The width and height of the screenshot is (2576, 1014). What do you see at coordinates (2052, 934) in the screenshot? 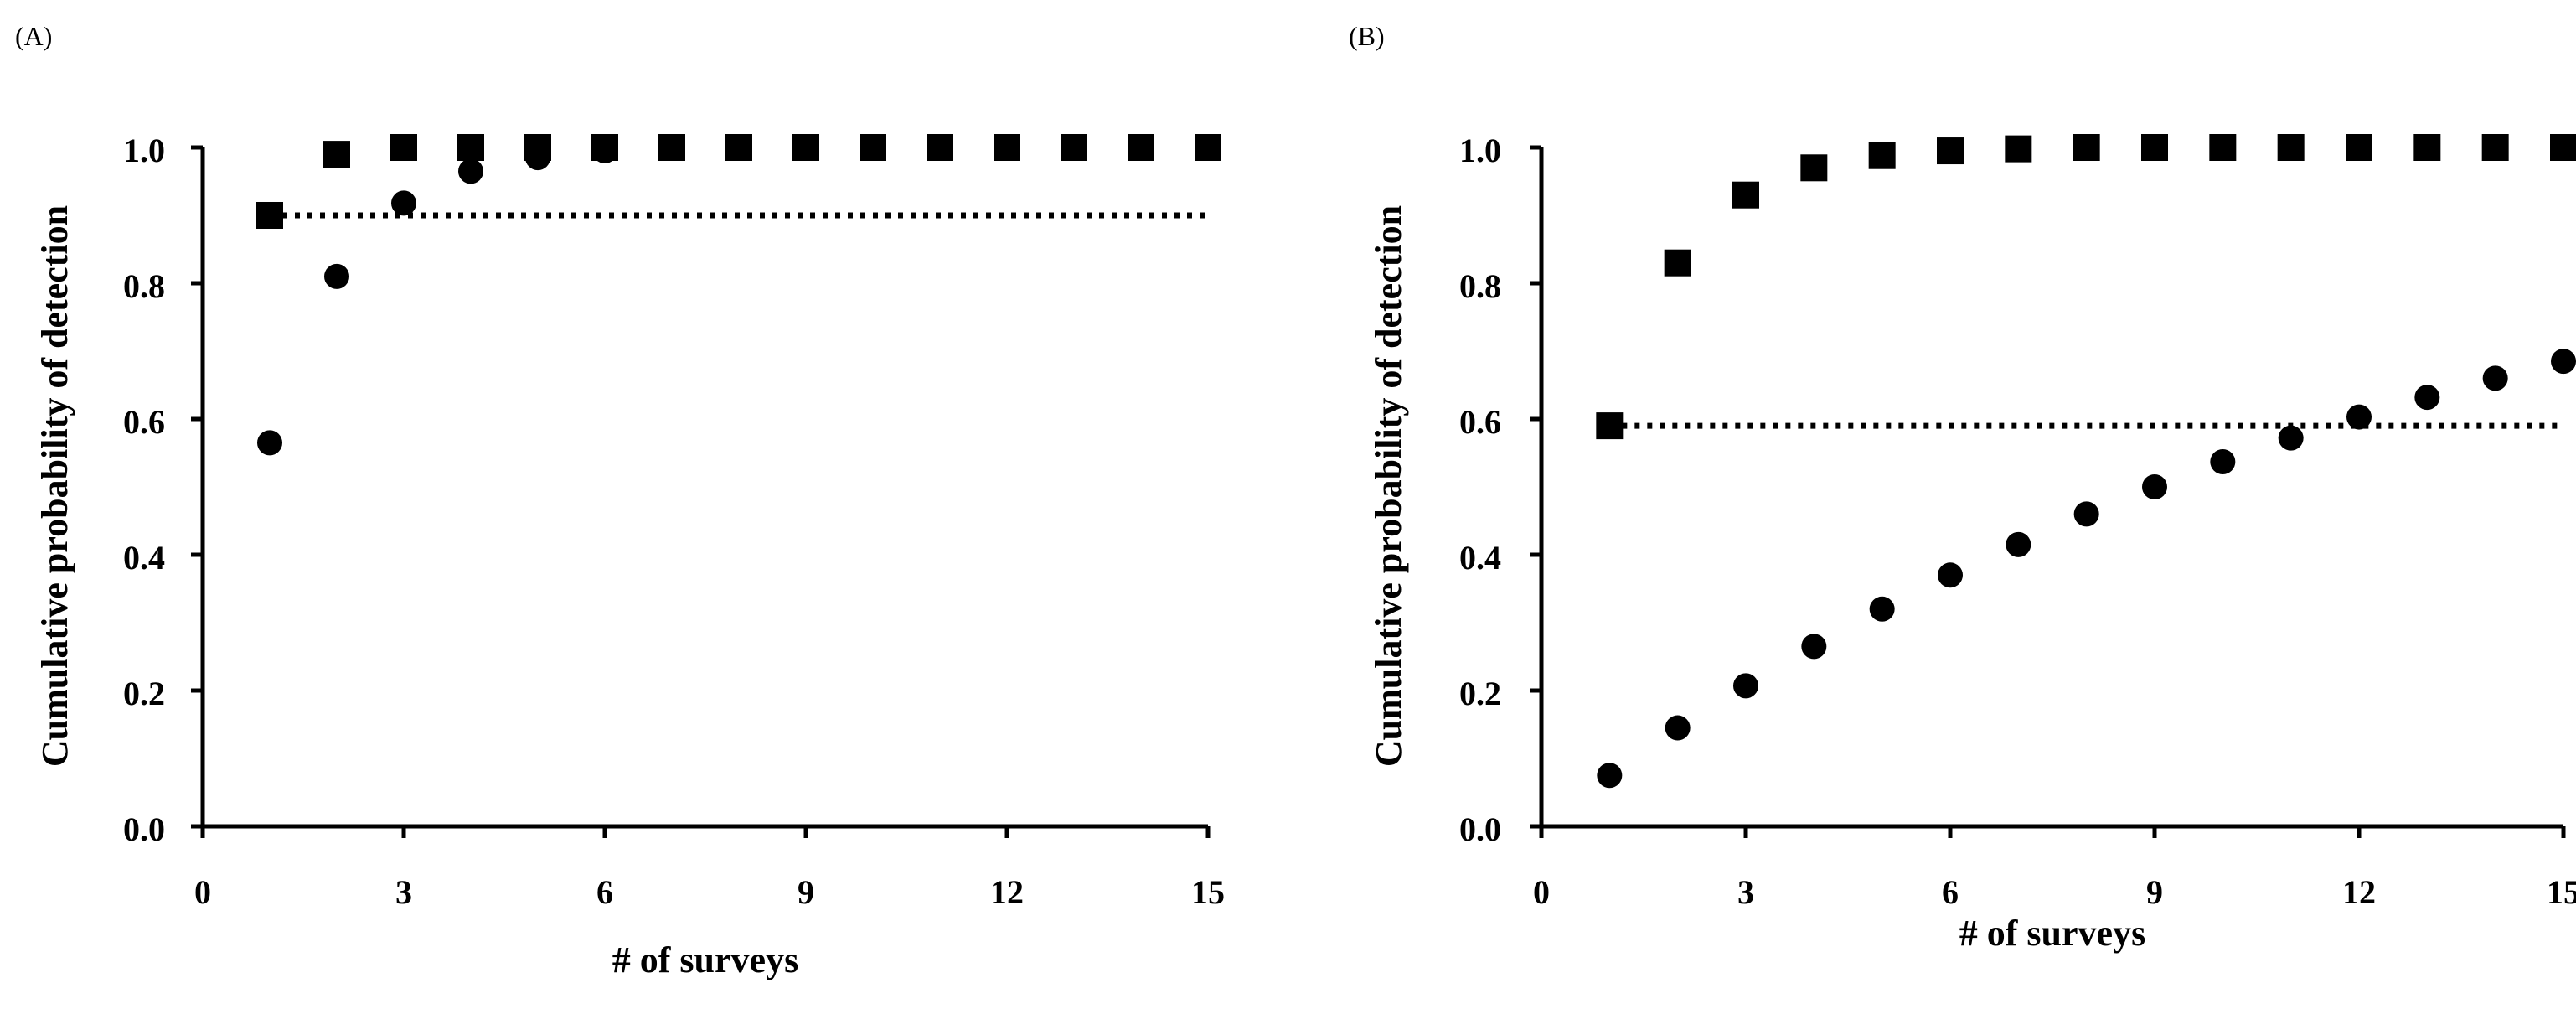
I see `panel-b-x-axis-title: # of surveys` at bounding box center [2052, 934].